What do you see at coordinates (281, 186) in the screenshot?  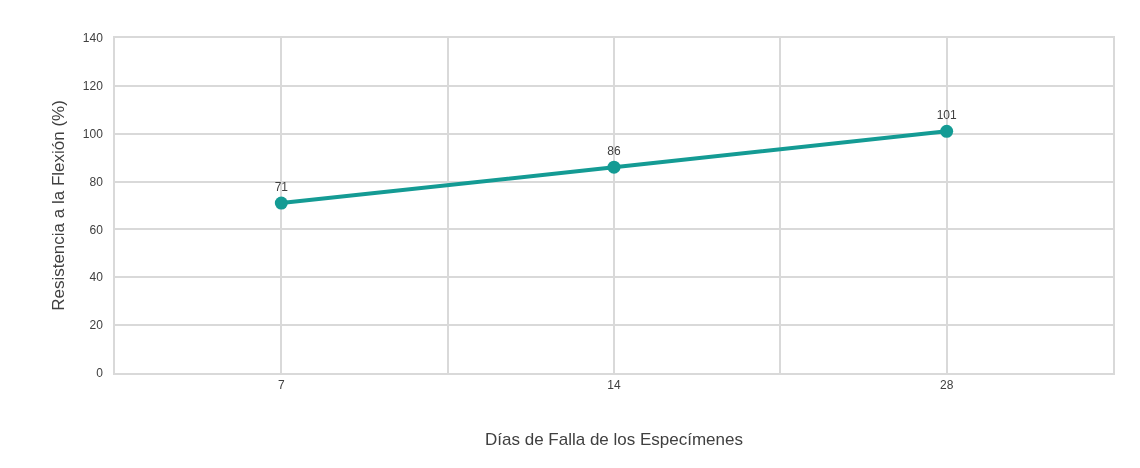 I see `data-label: 71` at bounding box center [281, 186].